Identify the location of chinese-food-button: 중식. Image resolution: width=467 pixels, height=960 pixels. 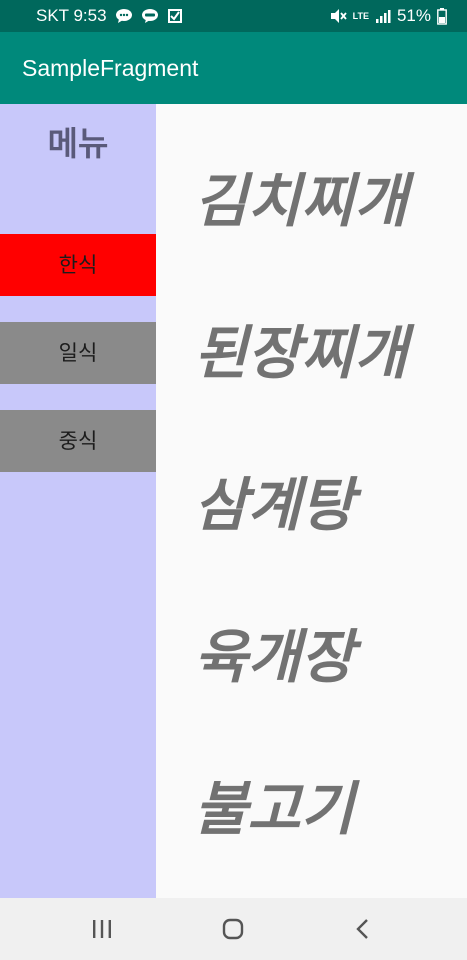
(78, 441).